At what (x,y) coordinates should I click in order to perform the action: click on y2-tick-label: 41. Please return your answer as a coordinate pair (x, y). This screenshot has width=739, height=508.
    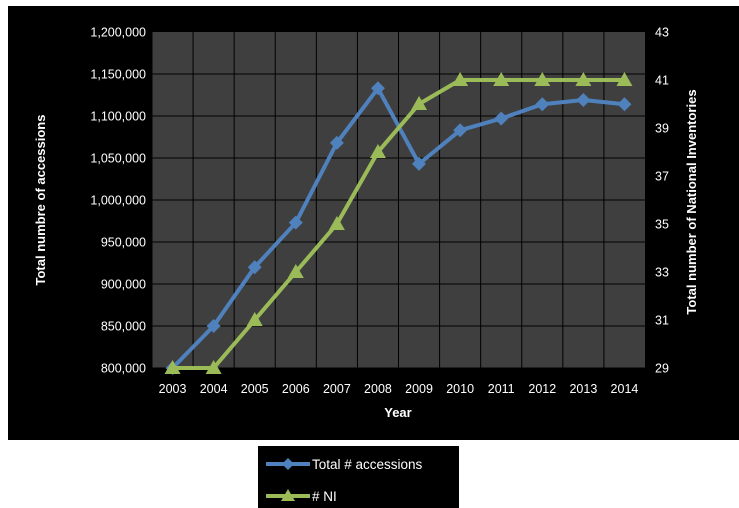
    Looking at the image, I should click on (662, 81).